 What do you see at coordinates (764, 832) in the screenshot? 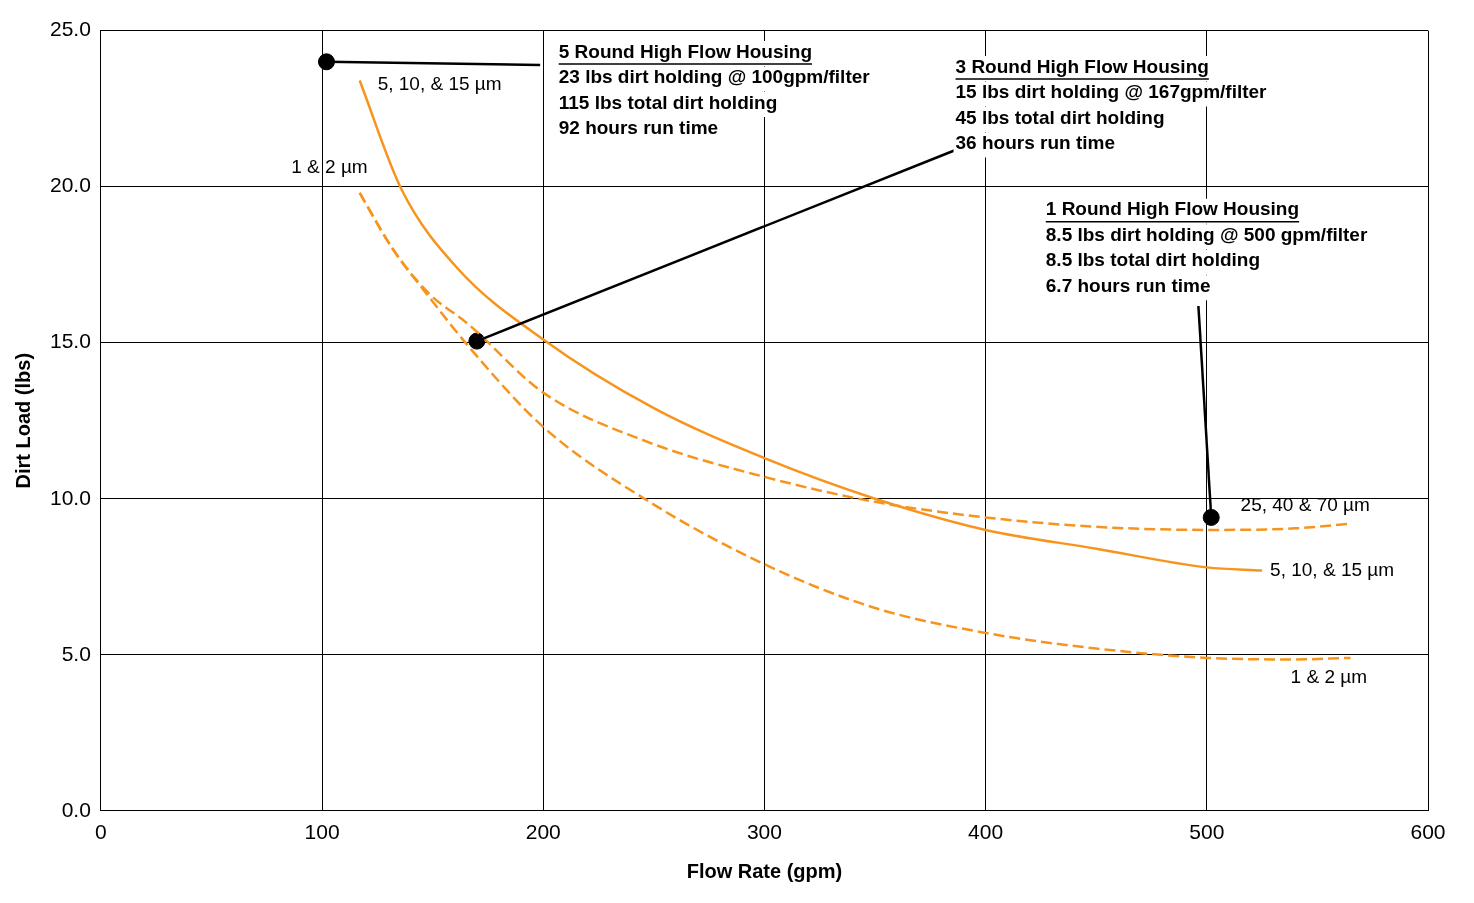
I see `x-tick-label: 300` at bounding box center [764, 832].